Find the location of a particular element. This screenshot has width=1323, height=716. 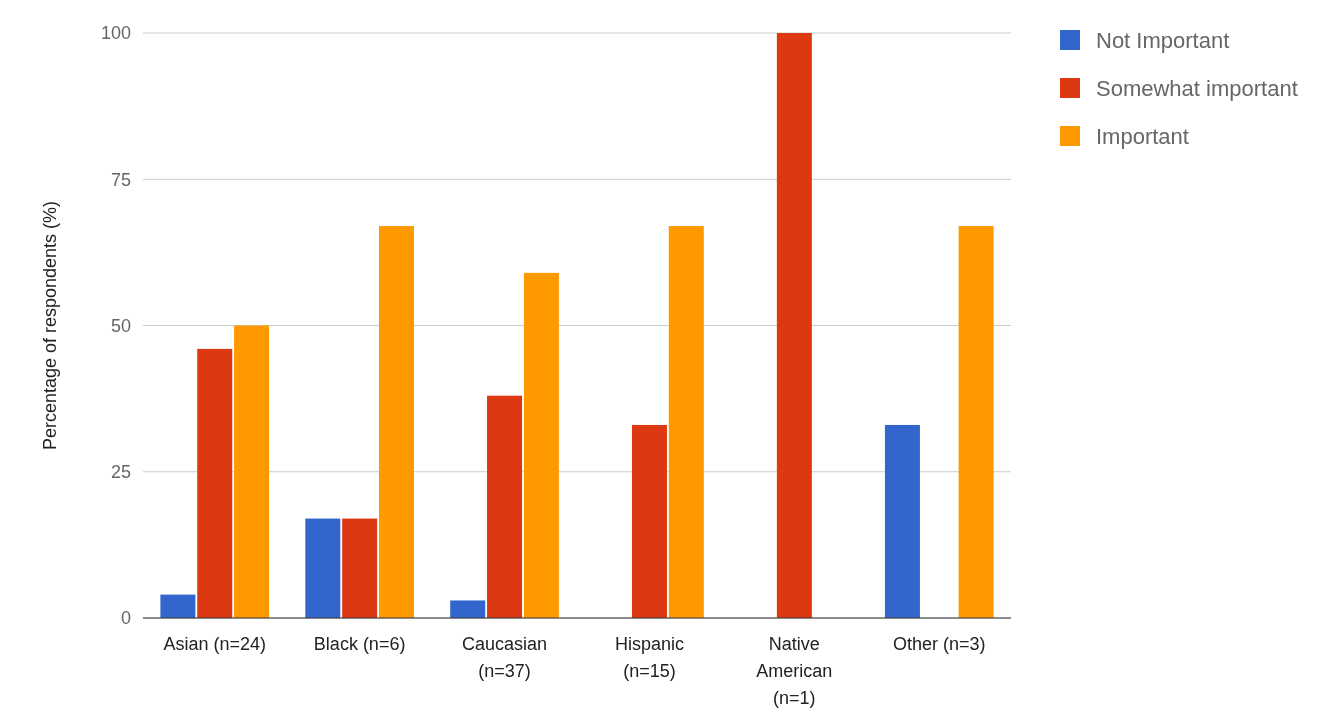

y-tick-label: 25 is located at coordinates (120, 472).